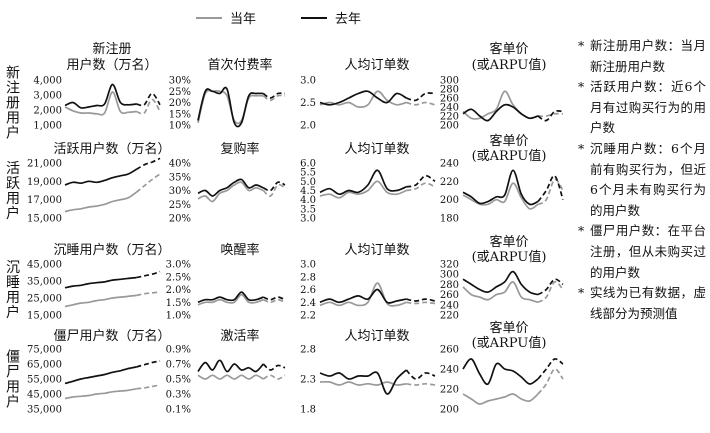 The image size is (710, 433). Describe the element at coordinates (178, 316) in the screenshot. I see `ytick-label: 1.0%` at that location.